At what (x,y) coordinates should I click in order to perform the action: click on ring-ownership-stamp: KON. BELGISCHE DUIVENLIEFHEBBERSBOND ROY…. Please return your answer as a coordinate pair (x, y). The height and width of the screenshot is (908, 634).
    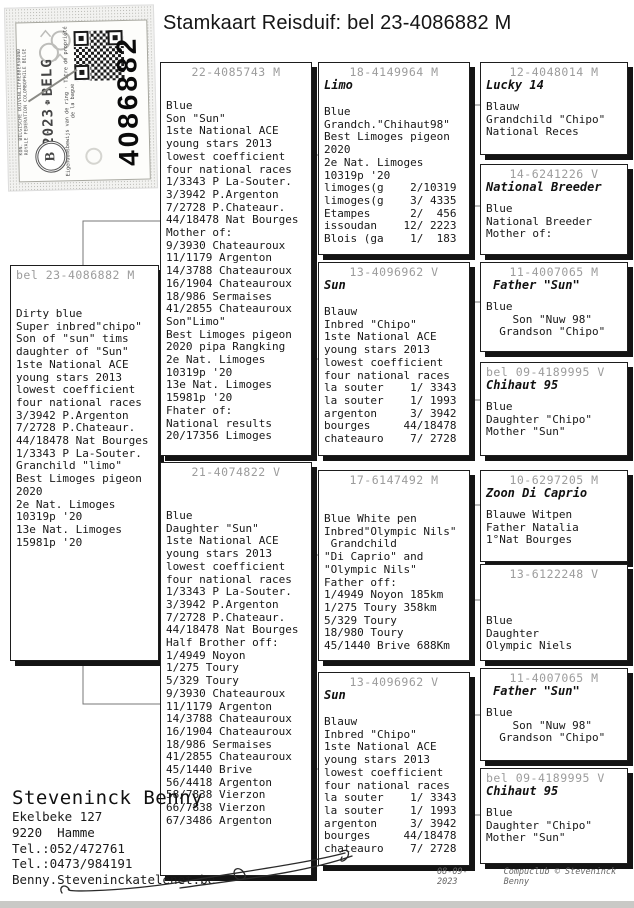
    Looking at the image, I should click on (81, 98).